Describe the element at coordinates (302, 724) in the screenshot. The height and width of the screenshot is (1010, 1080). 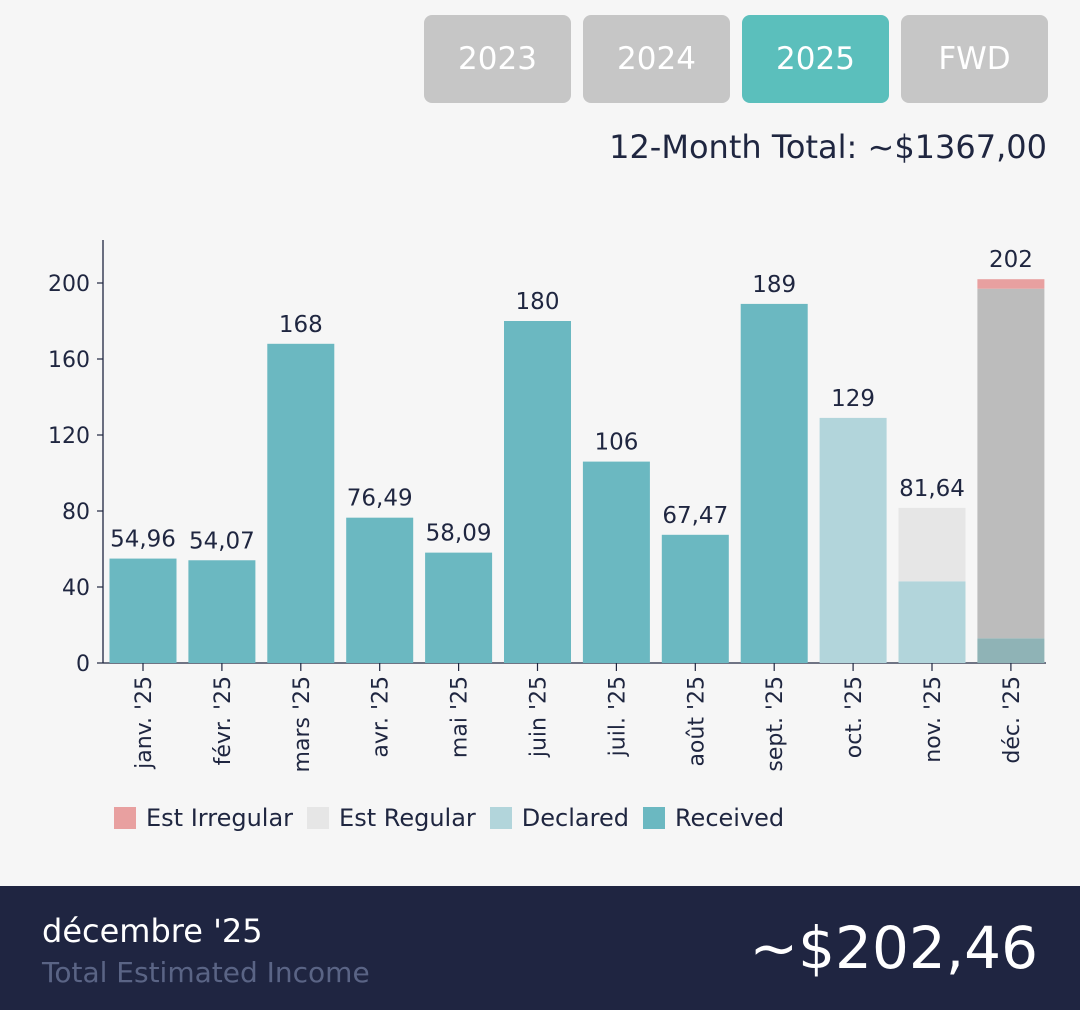
I see `x-tick-label-2: mars '25` at that location.